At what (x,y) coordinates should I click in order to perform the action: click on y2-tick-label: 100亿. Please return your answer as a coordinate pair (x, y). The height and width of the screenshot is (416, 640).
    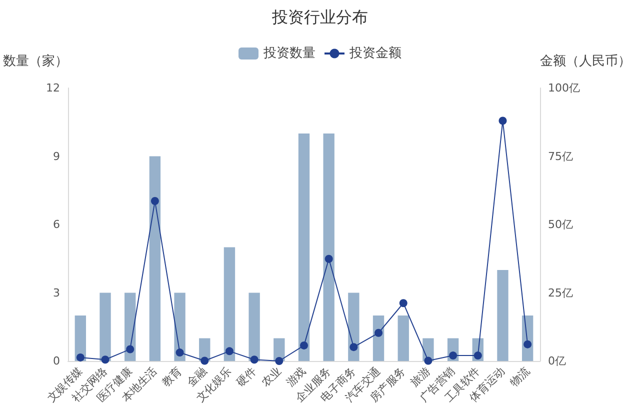
    Looking at the image, I should click on (564, 88).